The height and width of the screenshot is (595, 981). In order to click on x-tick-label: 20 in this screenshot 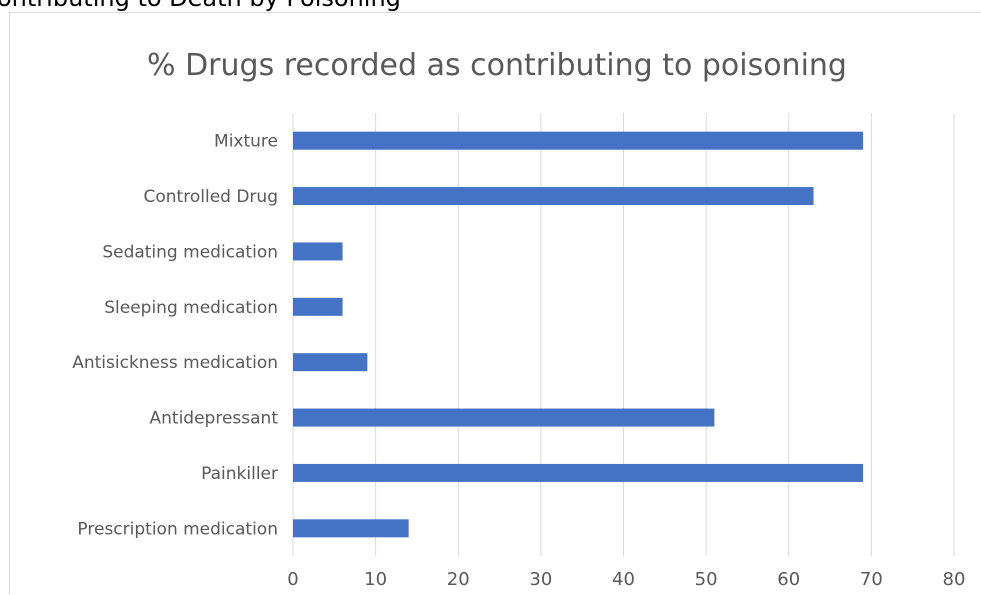, I will do `click(458, 579)`.